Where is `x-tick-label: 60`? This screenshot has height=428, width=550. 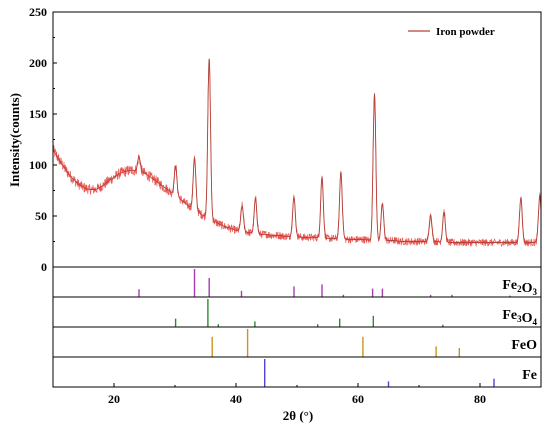
x-tick-label: 60 is located at coordinates (358, 399).